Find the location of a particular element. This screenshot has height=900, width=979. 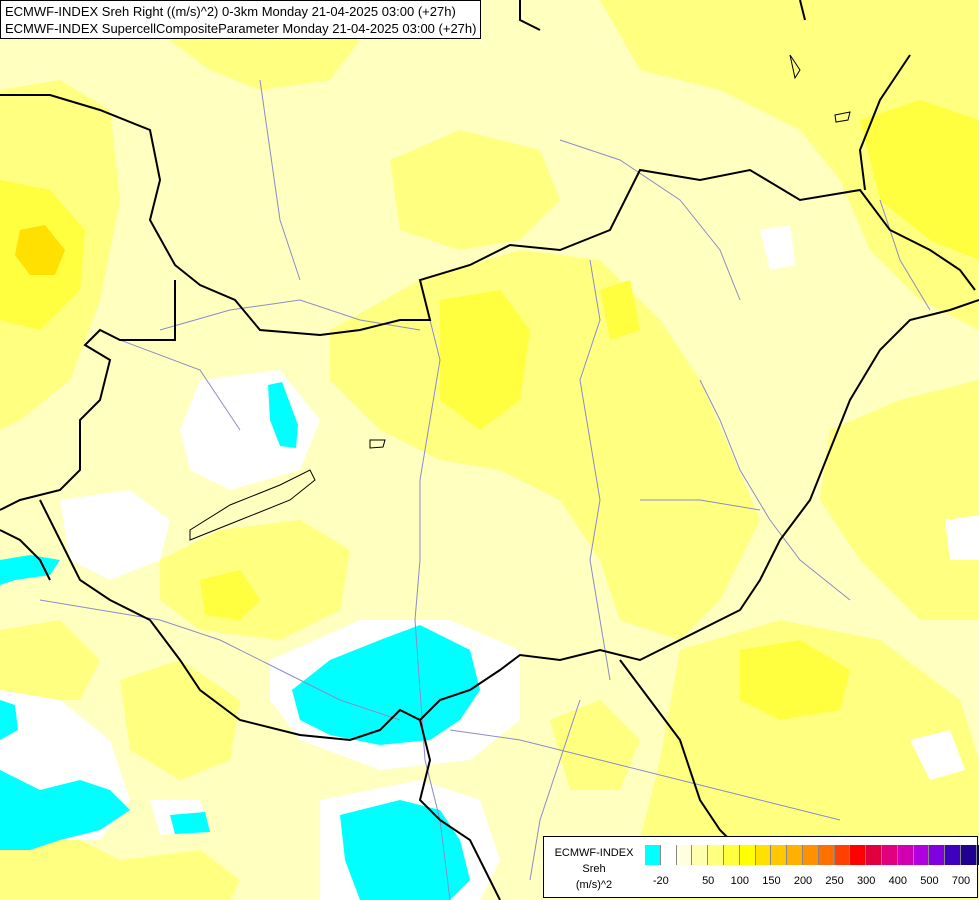

legend-ticks: -20 50 100 150 200 250 300 400 500 700 is located at coordinates (810, 882).